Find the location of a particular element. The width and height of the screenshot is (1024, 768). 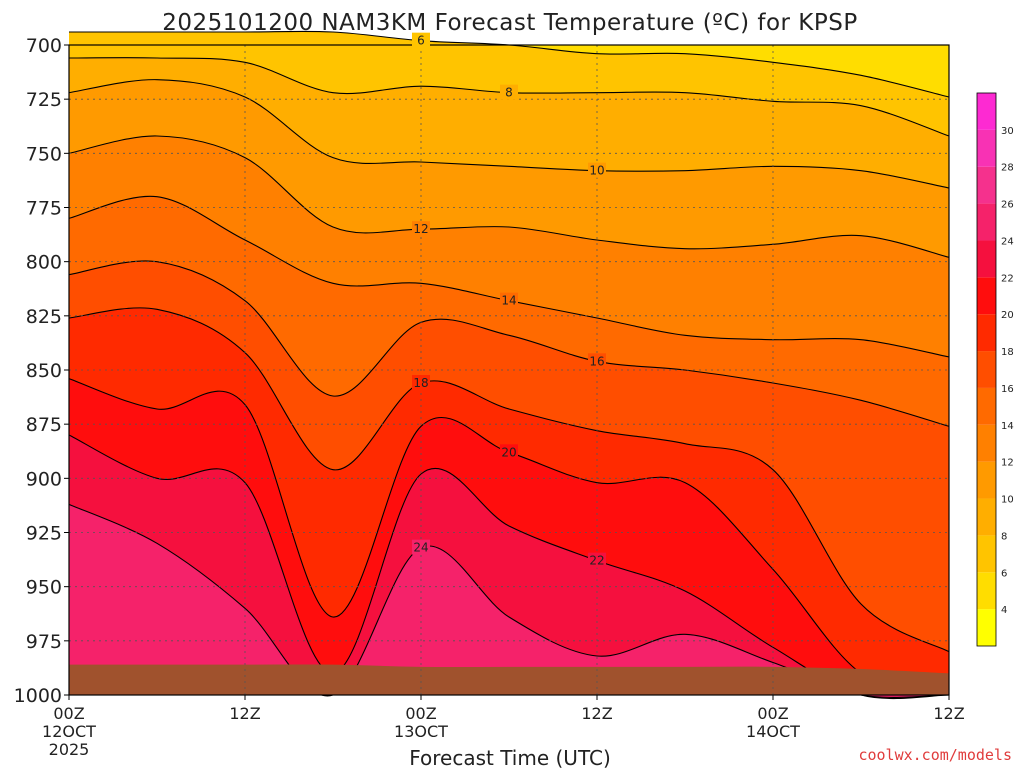

y-tick-label: 850 is located at coordinates (44, 371).